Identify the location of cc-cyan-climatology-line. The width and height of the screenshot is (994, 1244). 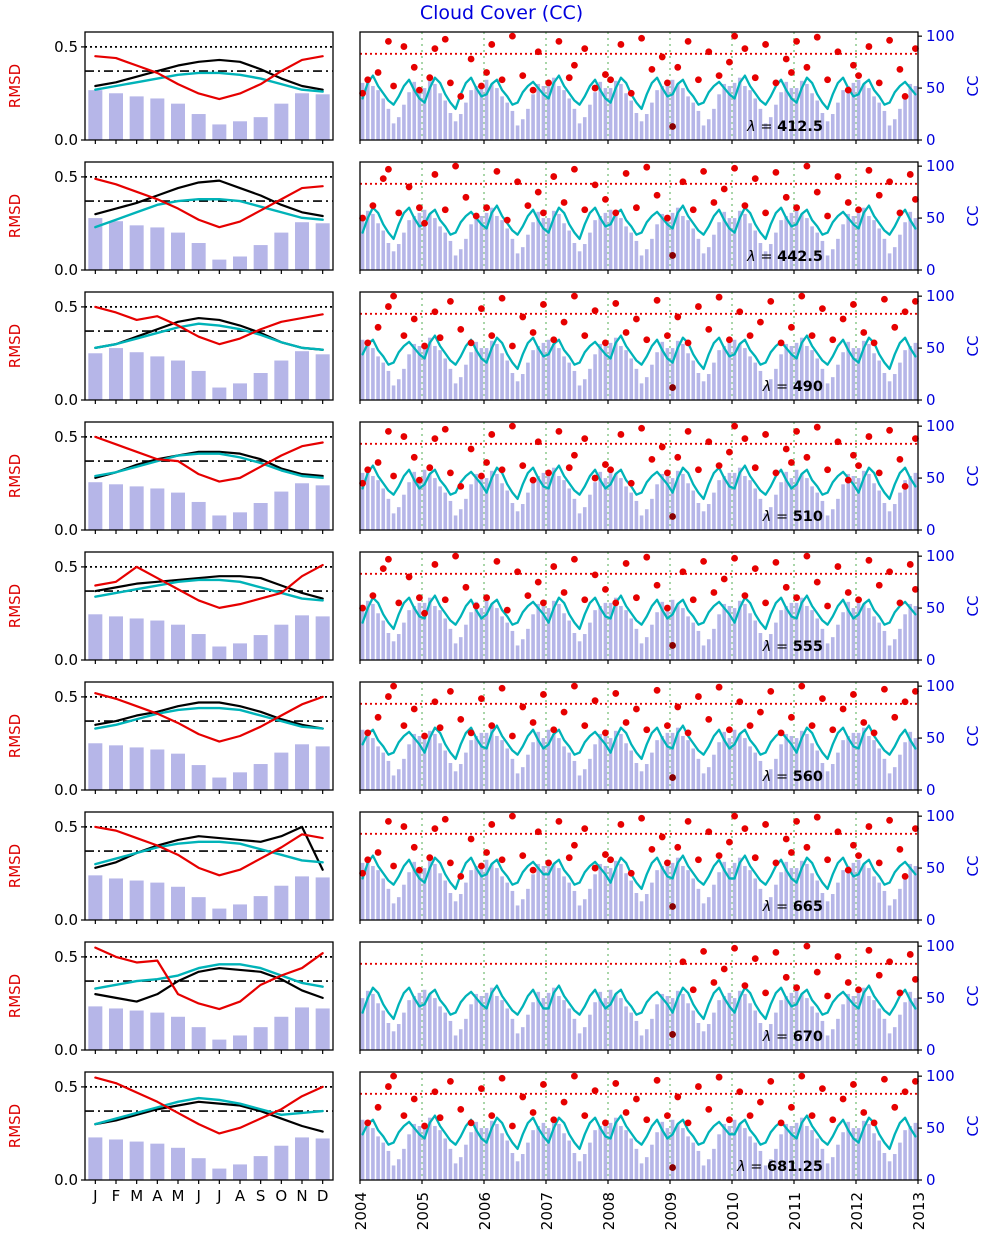
(209, 853).